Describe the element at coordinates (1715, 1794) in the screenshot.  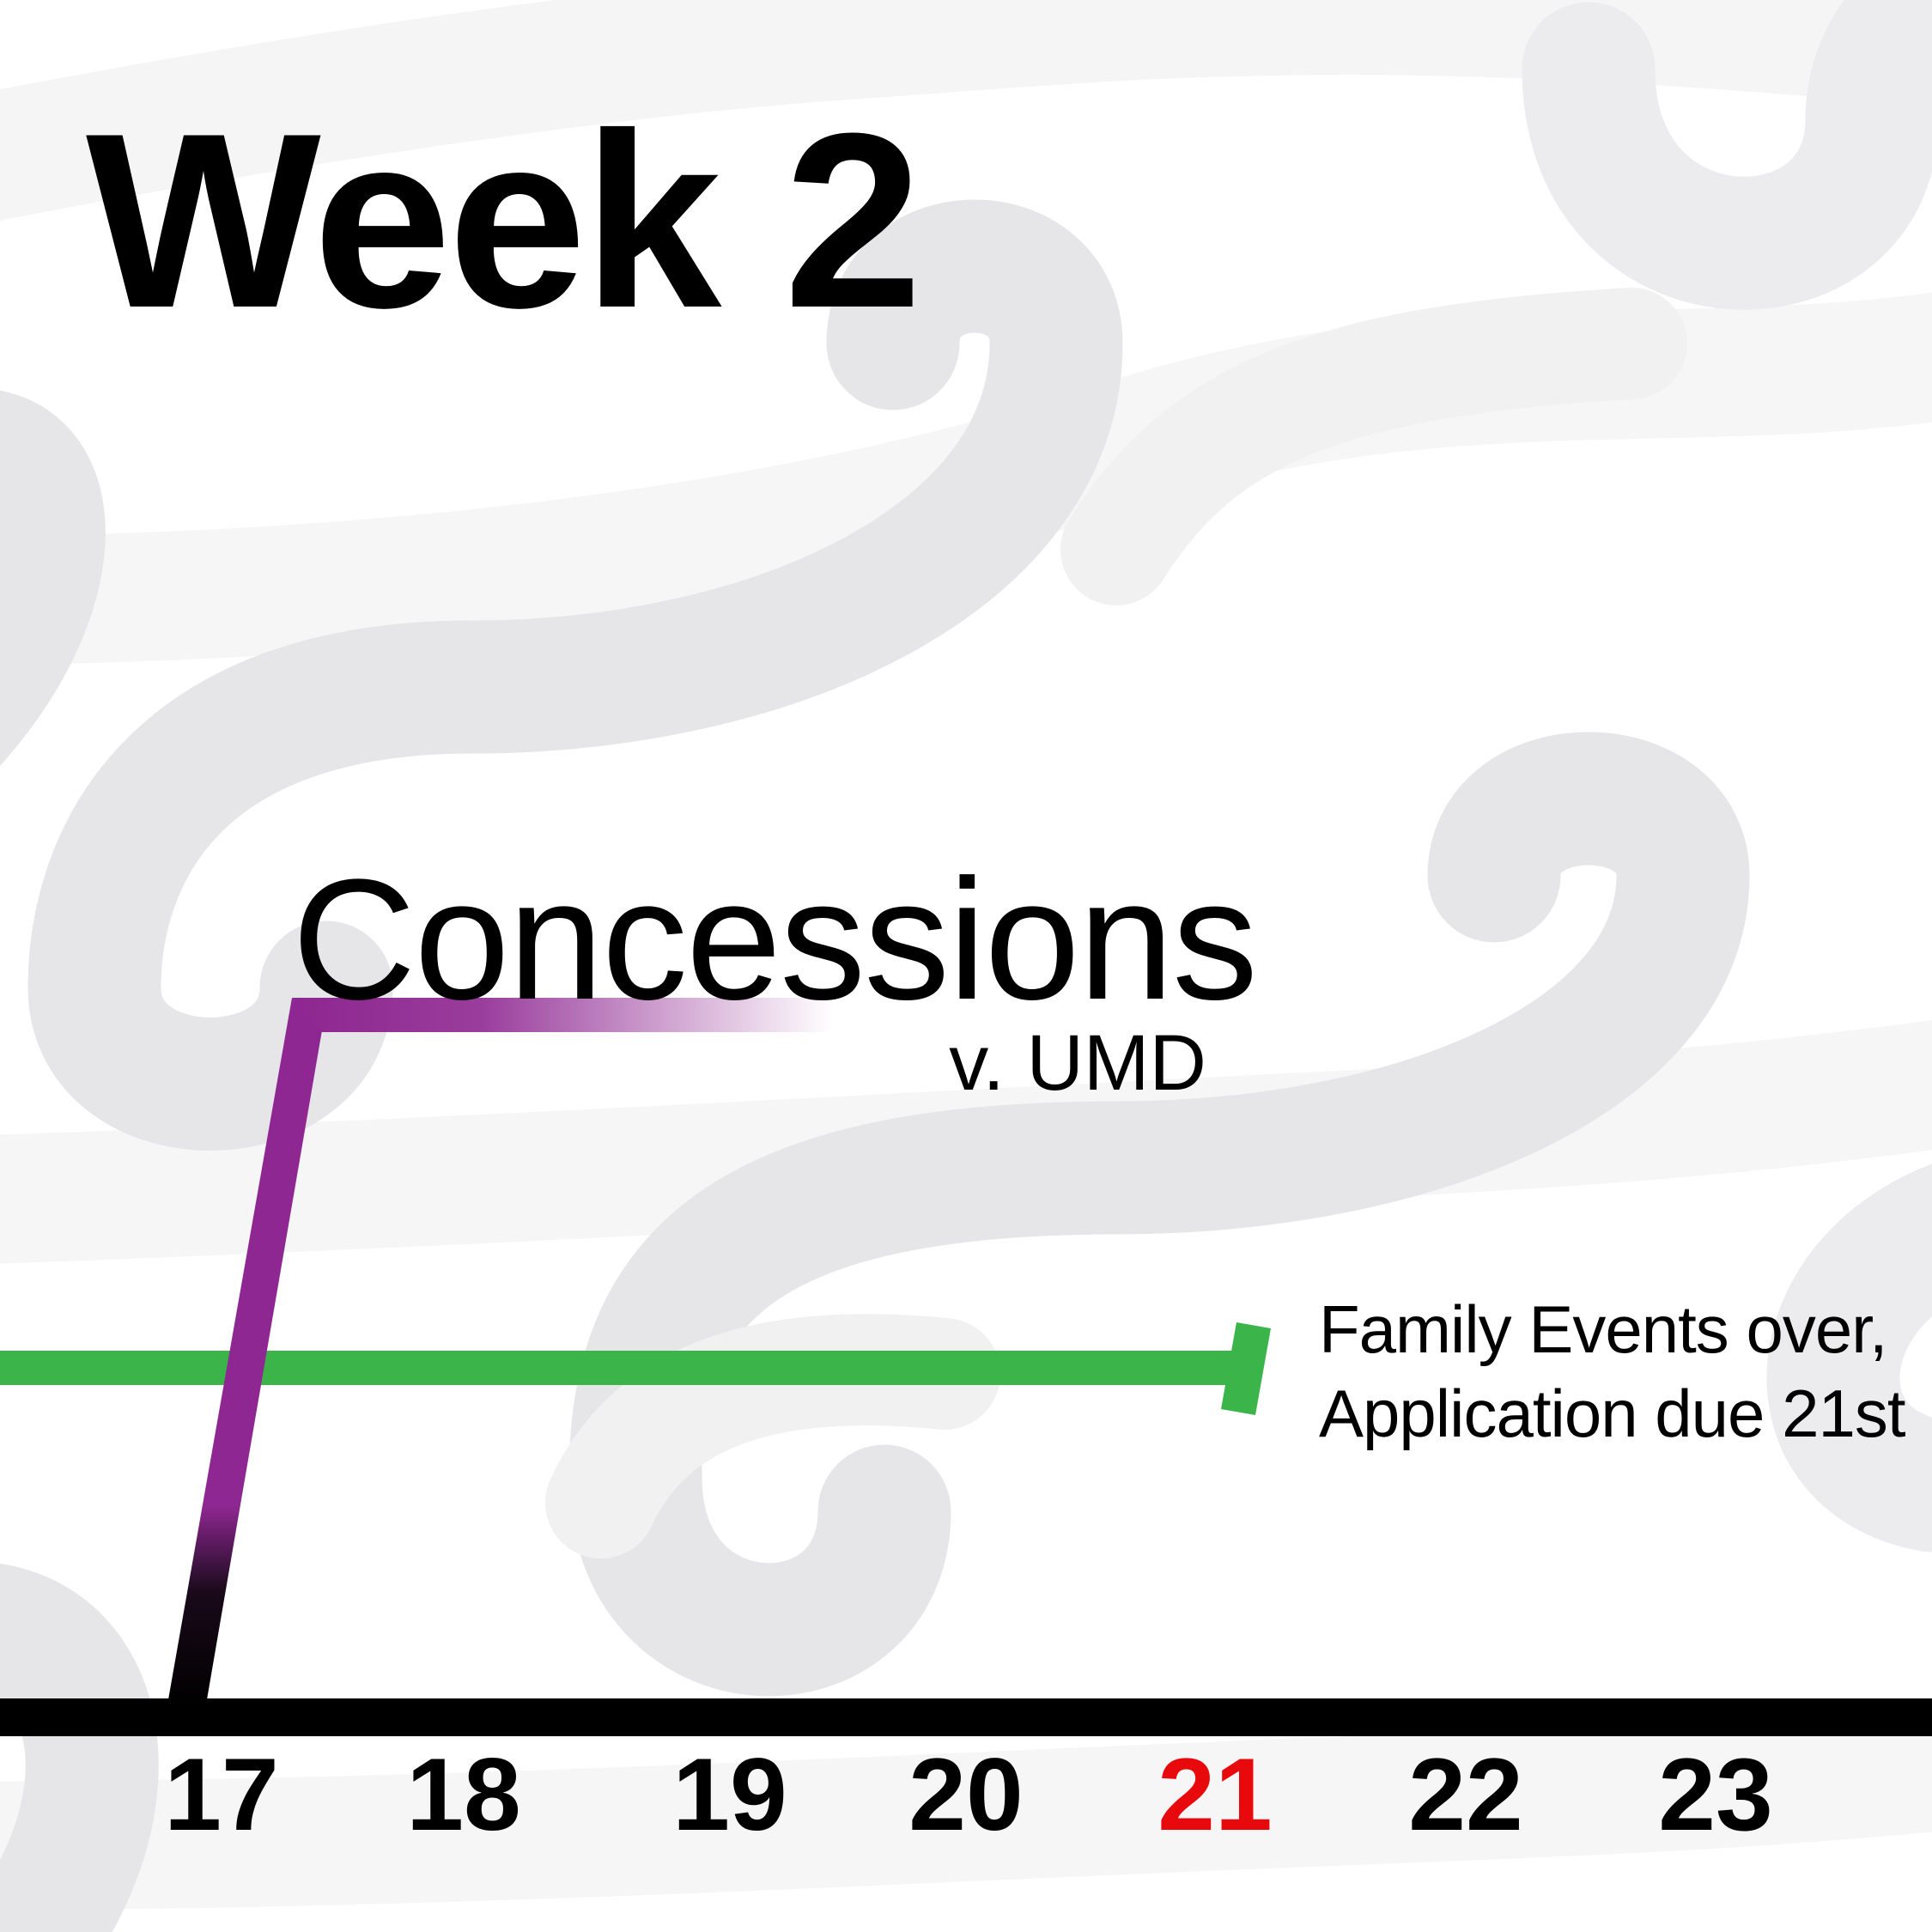
I see `day-label-23: 23` at that location.